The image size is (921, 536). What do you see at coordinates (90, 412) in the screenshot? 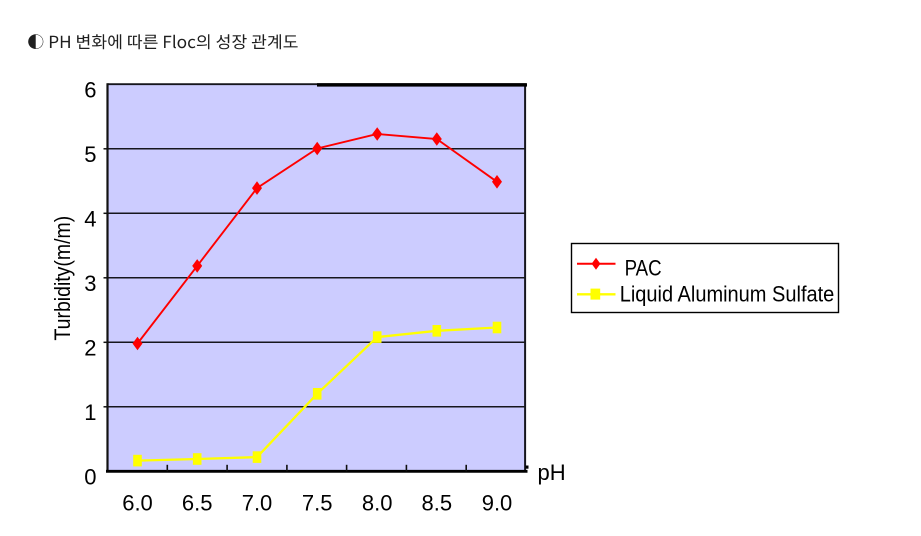
I see `svg-text: 1` at bounding box center [90, 412].